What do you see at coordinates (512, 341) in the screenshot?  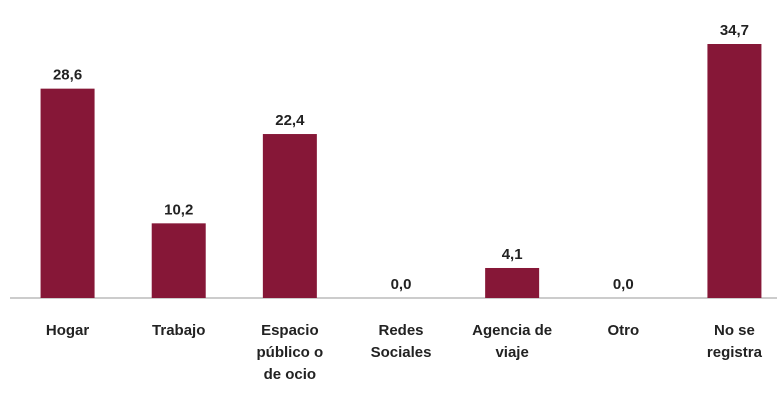 I see `x-tick-label: Agencia de viaje` at bounding box center [512, 341].